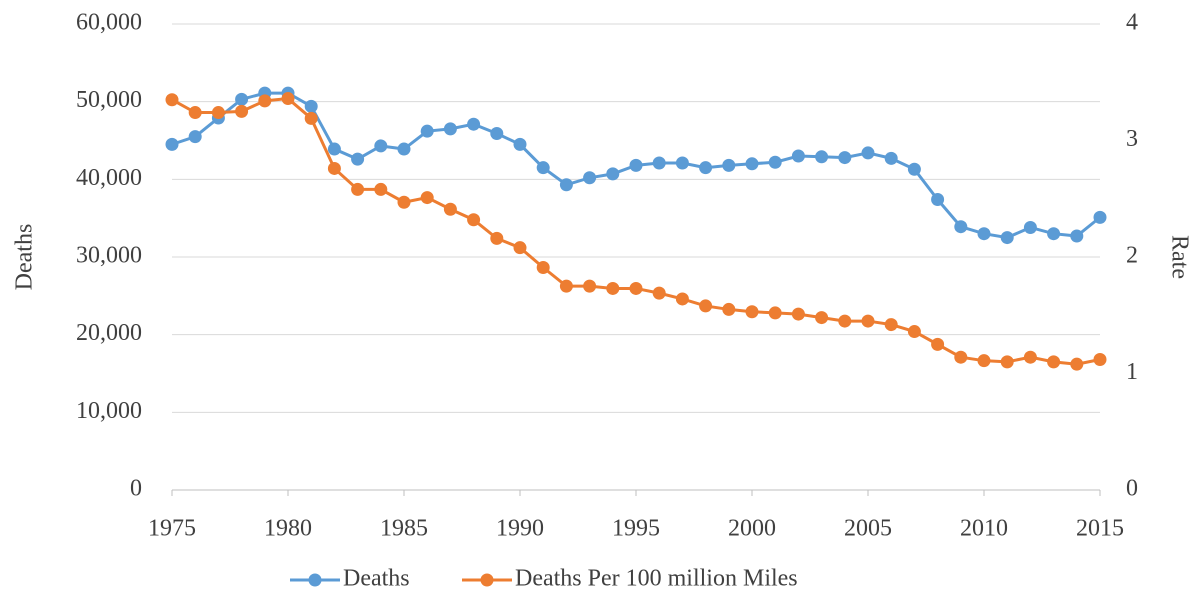  Describe the element at coordinates (1132, 139) in the screenshot. I see `y2-tick-label: 3` at that location.